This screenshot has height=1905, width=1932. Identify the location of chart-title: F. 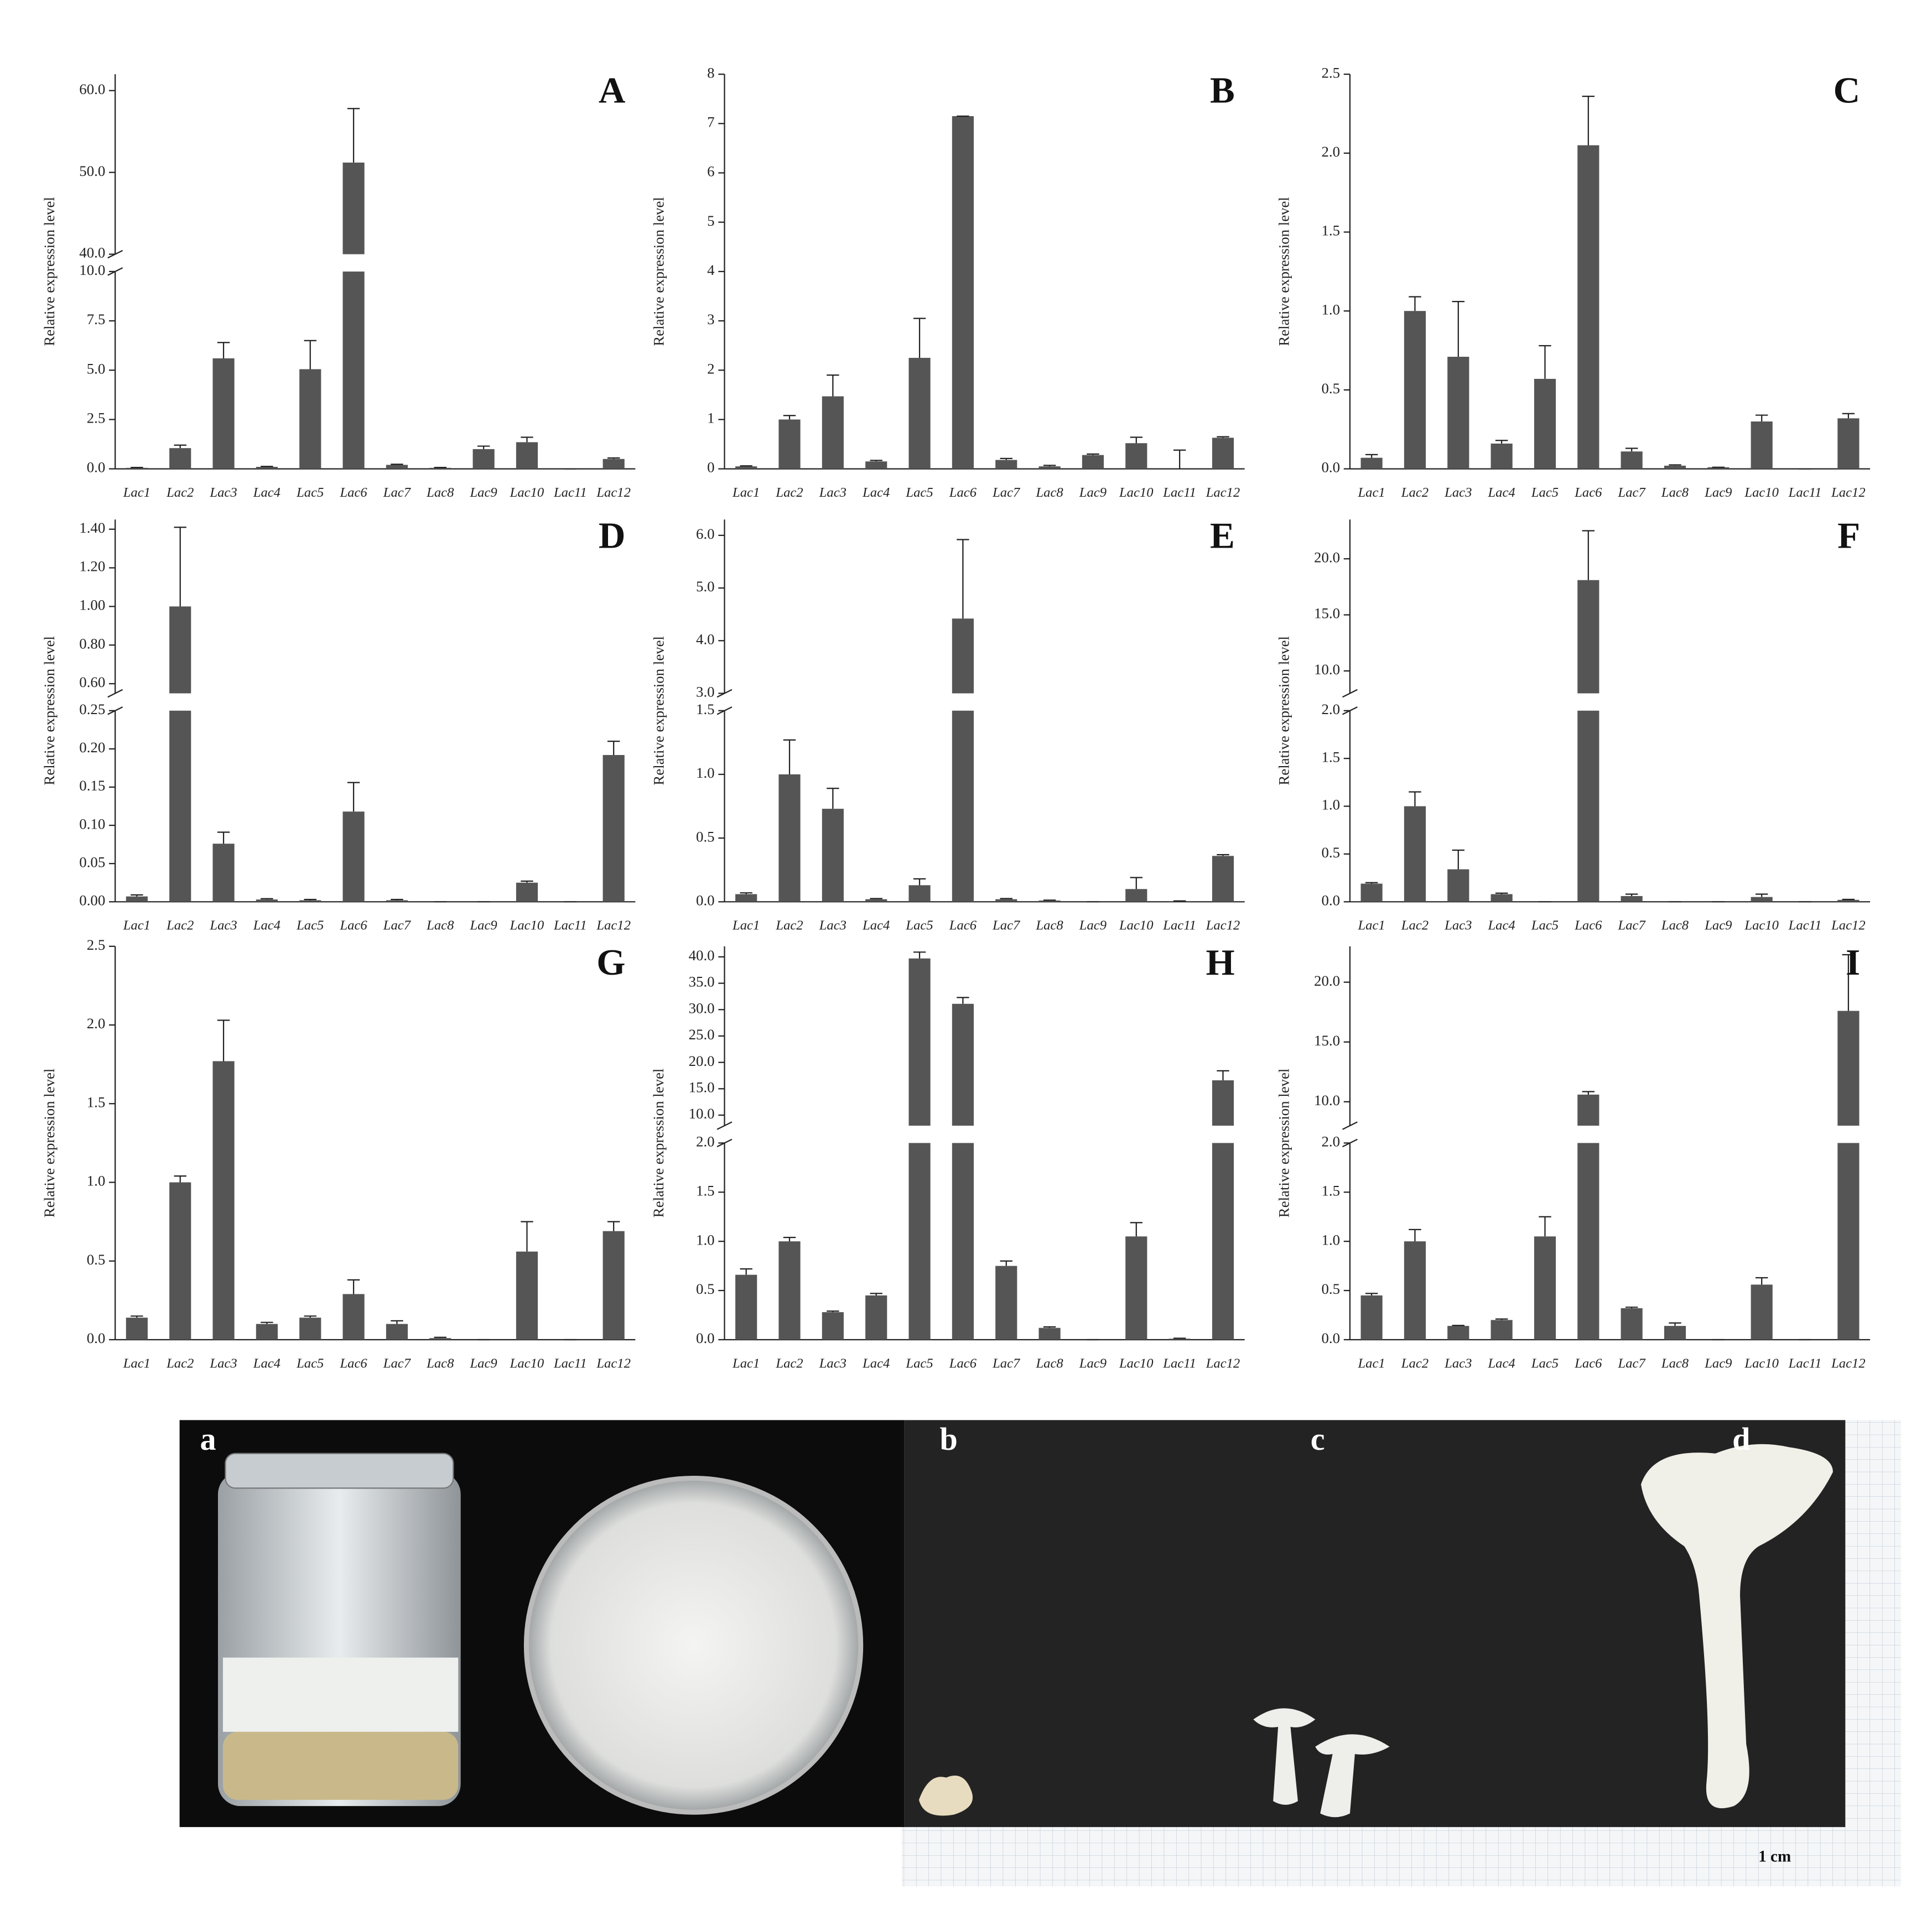
(1849, 535).